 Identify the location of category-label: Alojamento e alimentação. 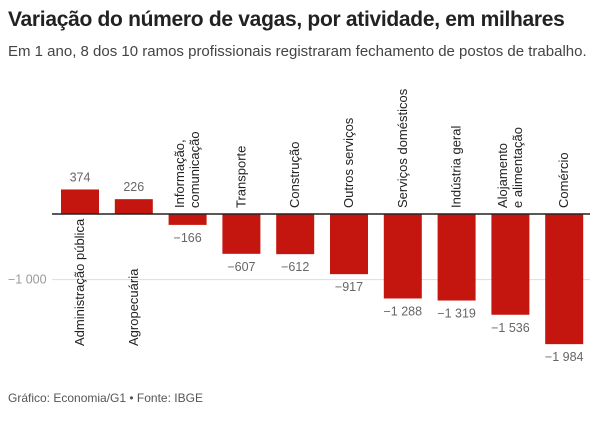
(510, 167).